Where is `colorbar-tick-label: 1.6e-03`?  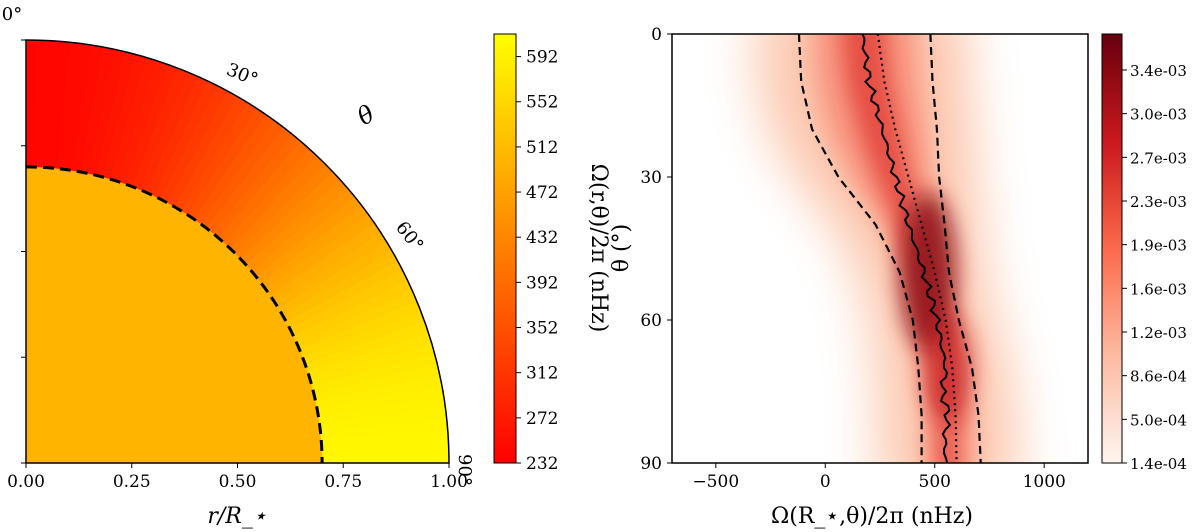 colorbar-tick-label: 1.6e-03 is located at coordinates (1158, 289).